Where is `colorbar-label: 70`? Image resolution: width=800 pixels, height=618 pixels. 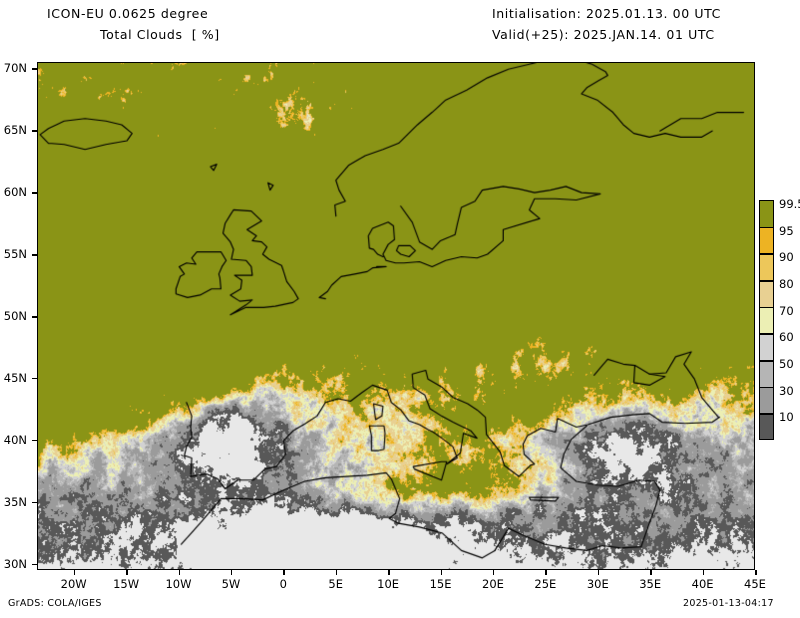
colorbar-label: 70 is located at coordinates (786, 310).